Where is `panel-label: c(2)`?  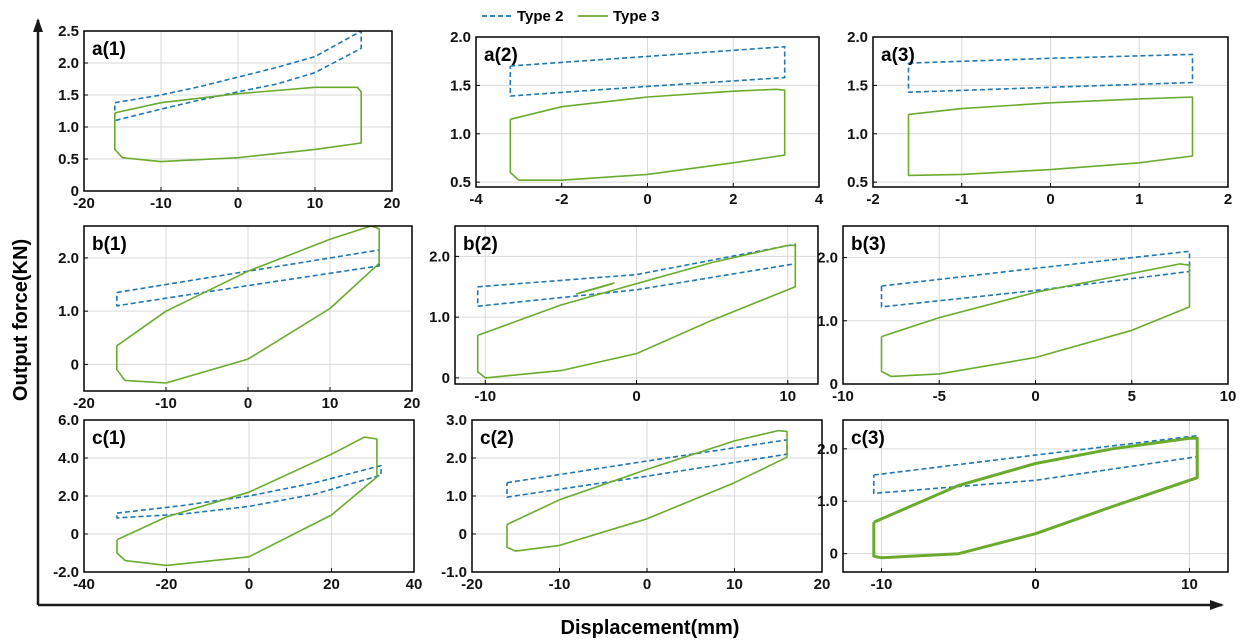
panel-label: c(2) is located at coordinates (497, 438).